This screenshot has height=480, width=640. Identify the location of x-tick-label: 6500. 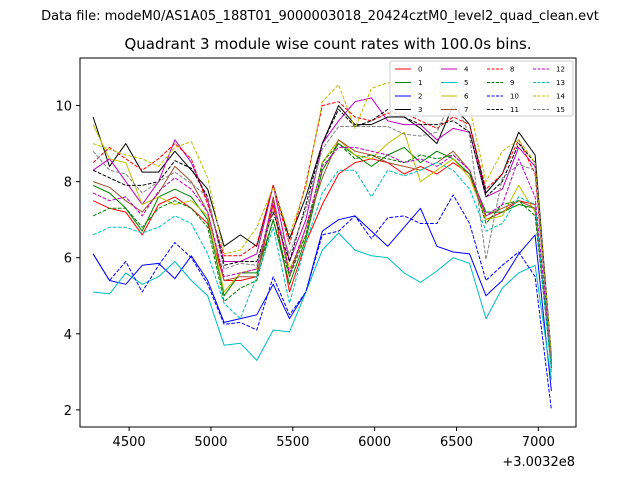
(456, 442).